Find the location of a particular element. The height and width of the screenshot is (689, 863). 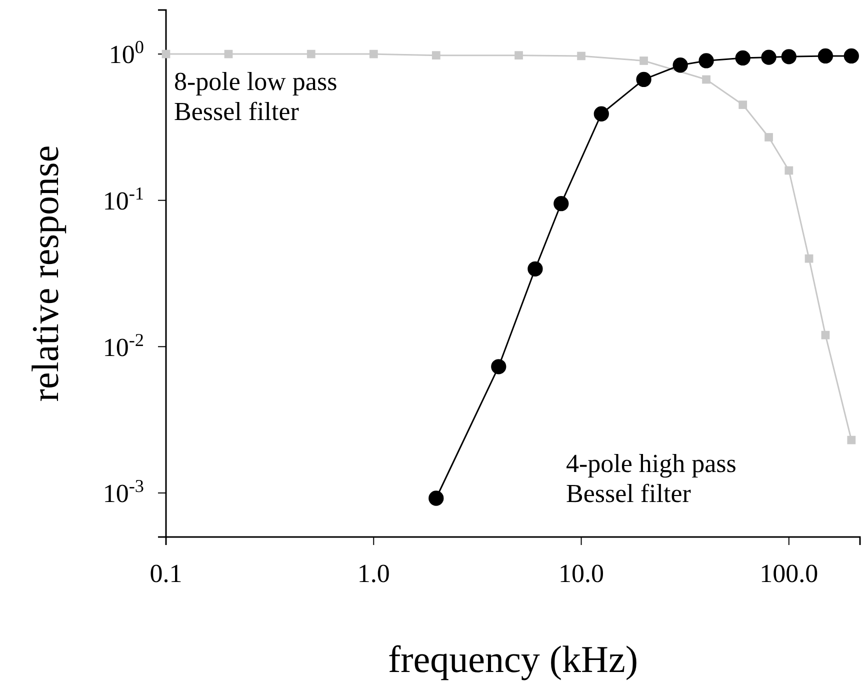

y-axis-title: relative response is located at coordinates (46, 273).